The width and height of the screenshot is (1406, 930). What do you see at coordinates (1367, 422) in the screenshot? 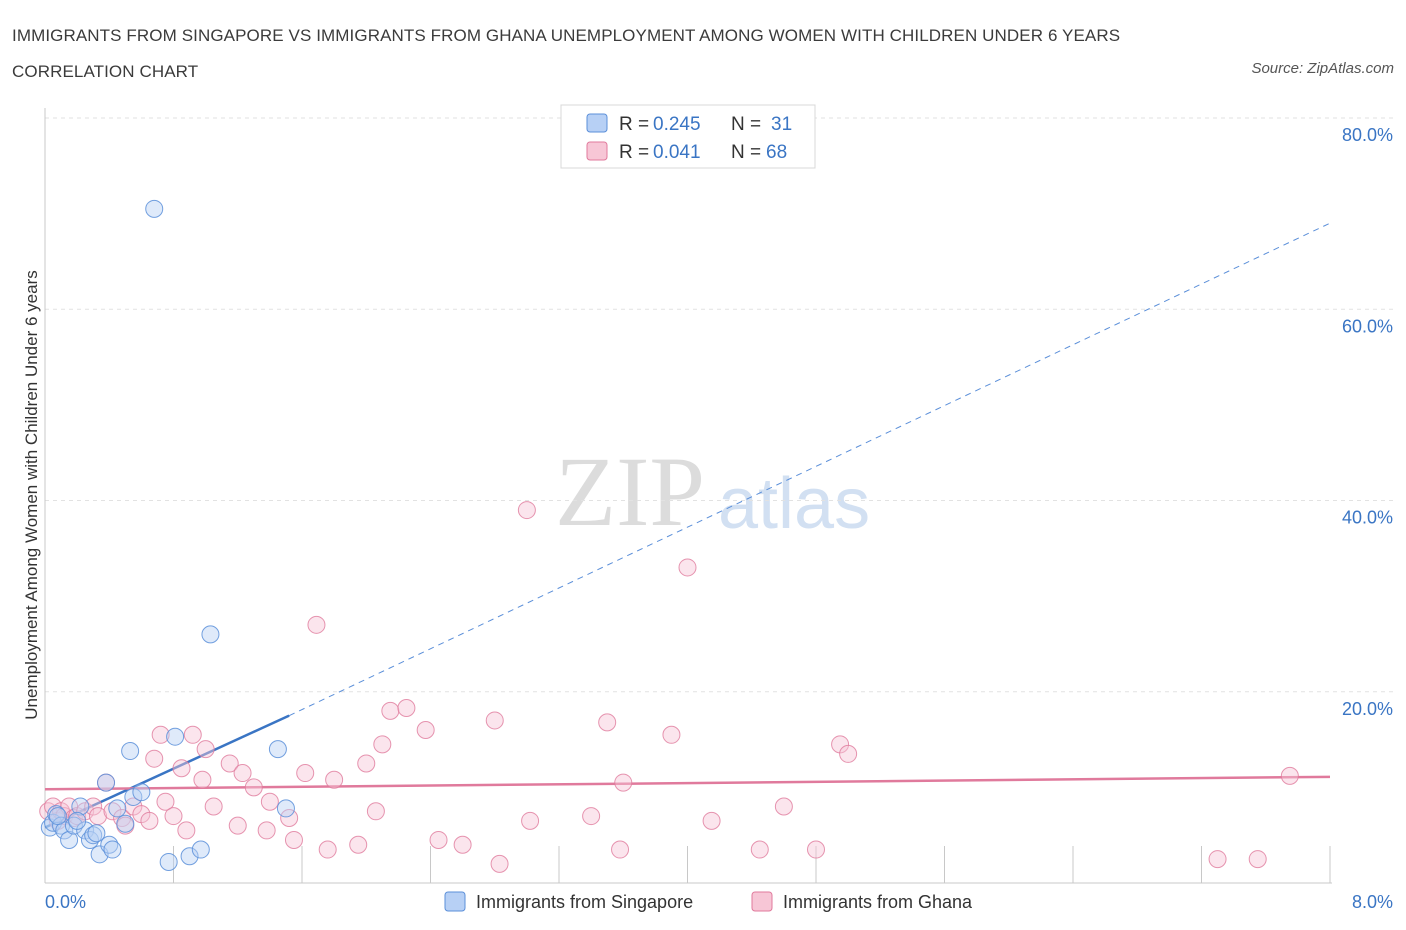
I see `y-tick-labels: 20.0% 40.0% 60.0% 80.0%` at bounding box center [1367, 422].